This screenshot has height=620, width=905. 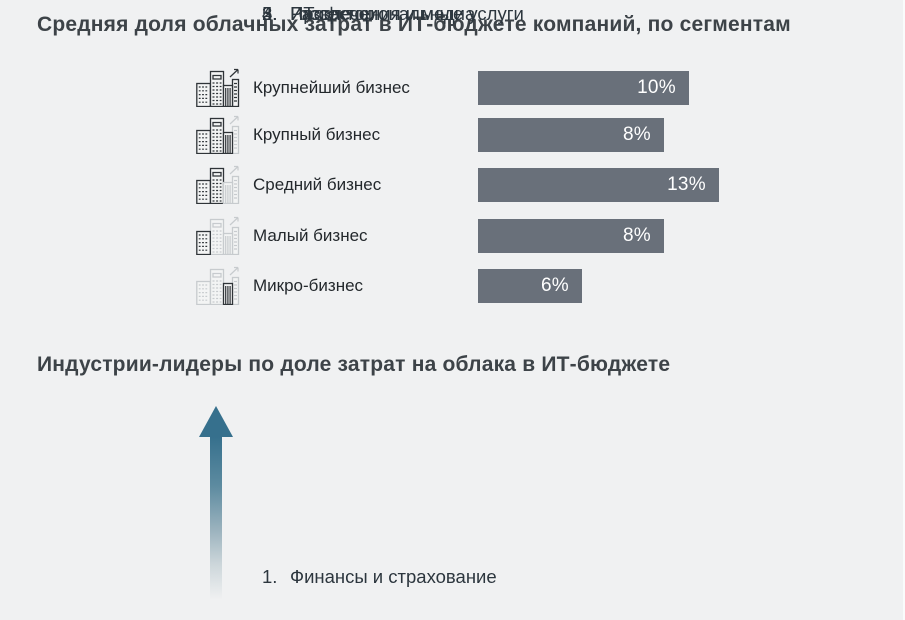 What do you see at coordinates (451, 285) in the screenshot?
I see `chart-row: Микро-бизнес 6%` at bounding box center [451, 285].